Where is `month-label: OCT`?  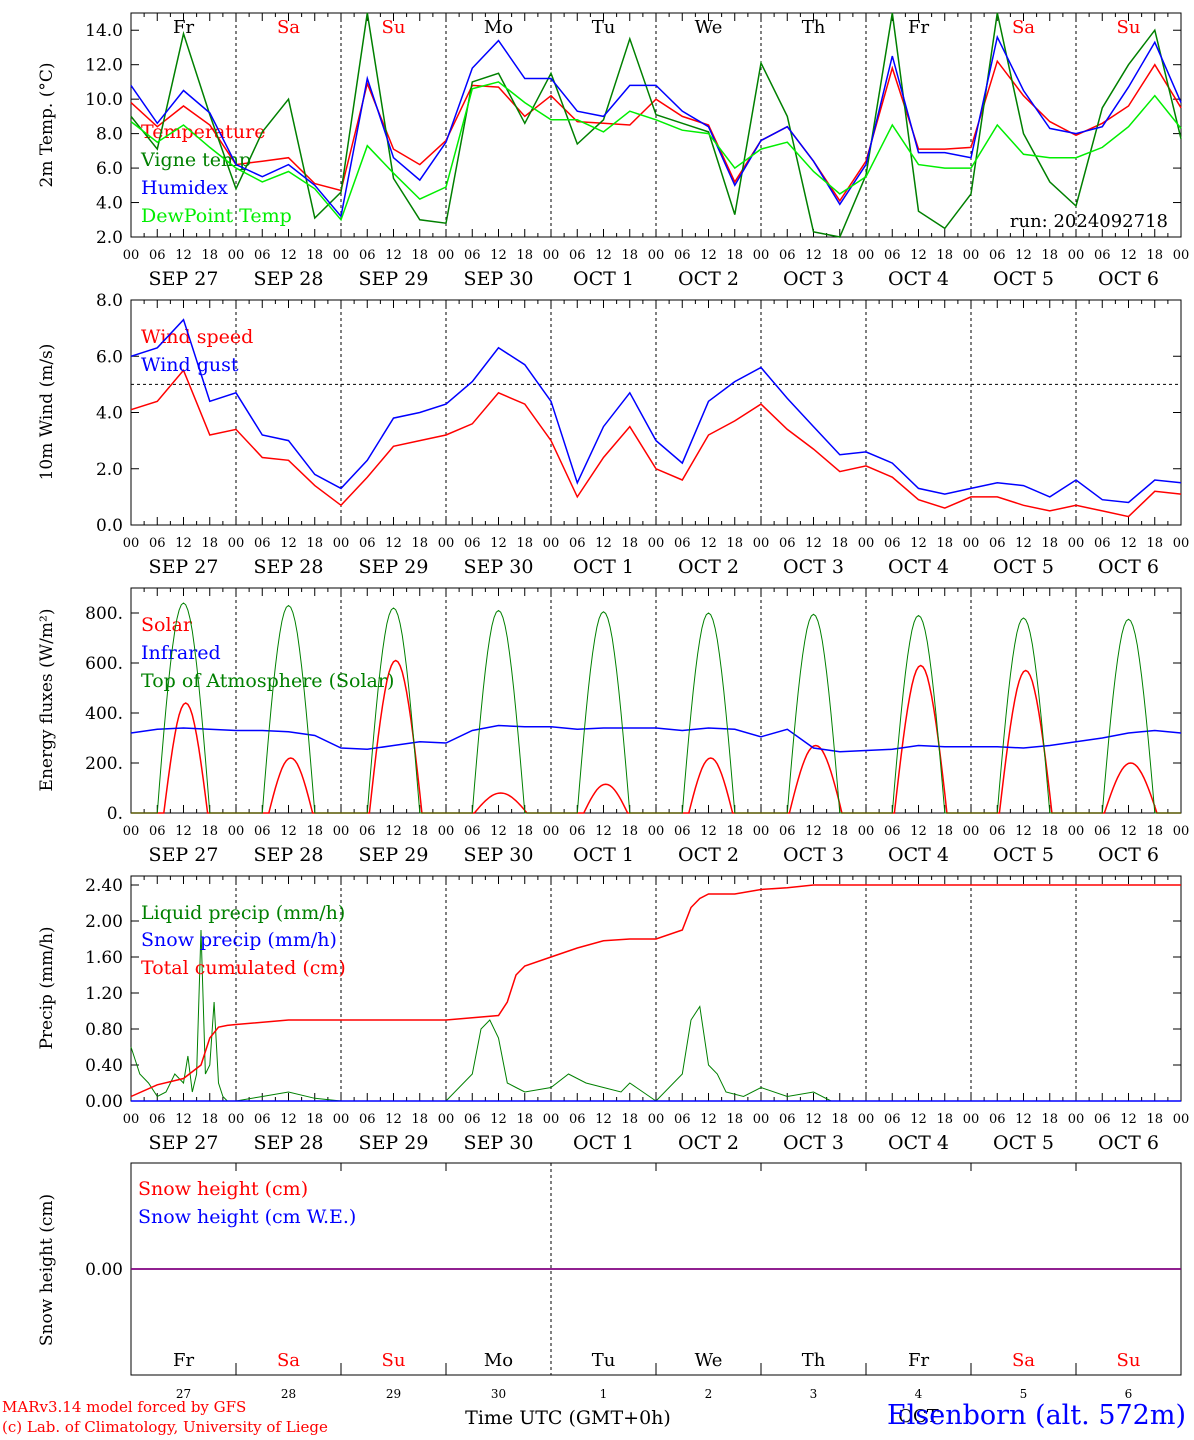 month-label: OCT is located at coordinates (918, 1416).